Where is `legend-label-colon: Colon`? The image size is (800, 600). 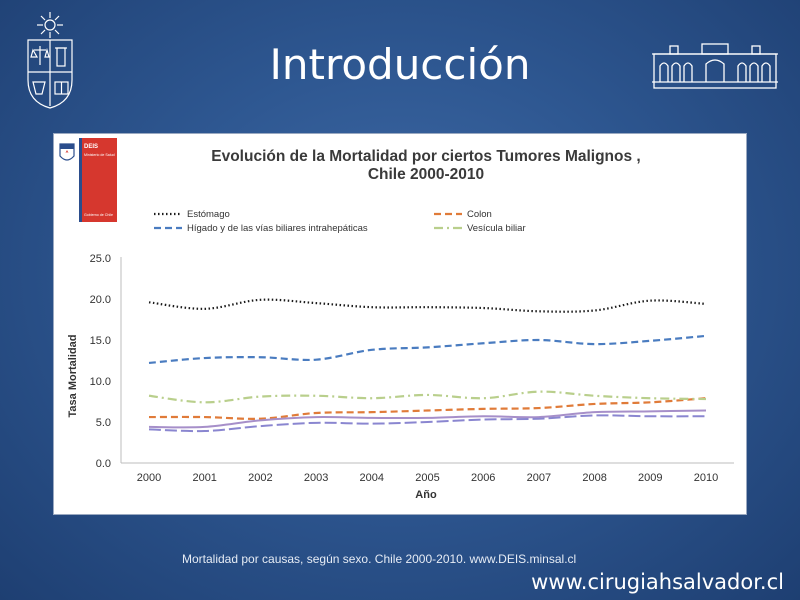 legend-label-colon: Colon is located at coordinates (479, 214).